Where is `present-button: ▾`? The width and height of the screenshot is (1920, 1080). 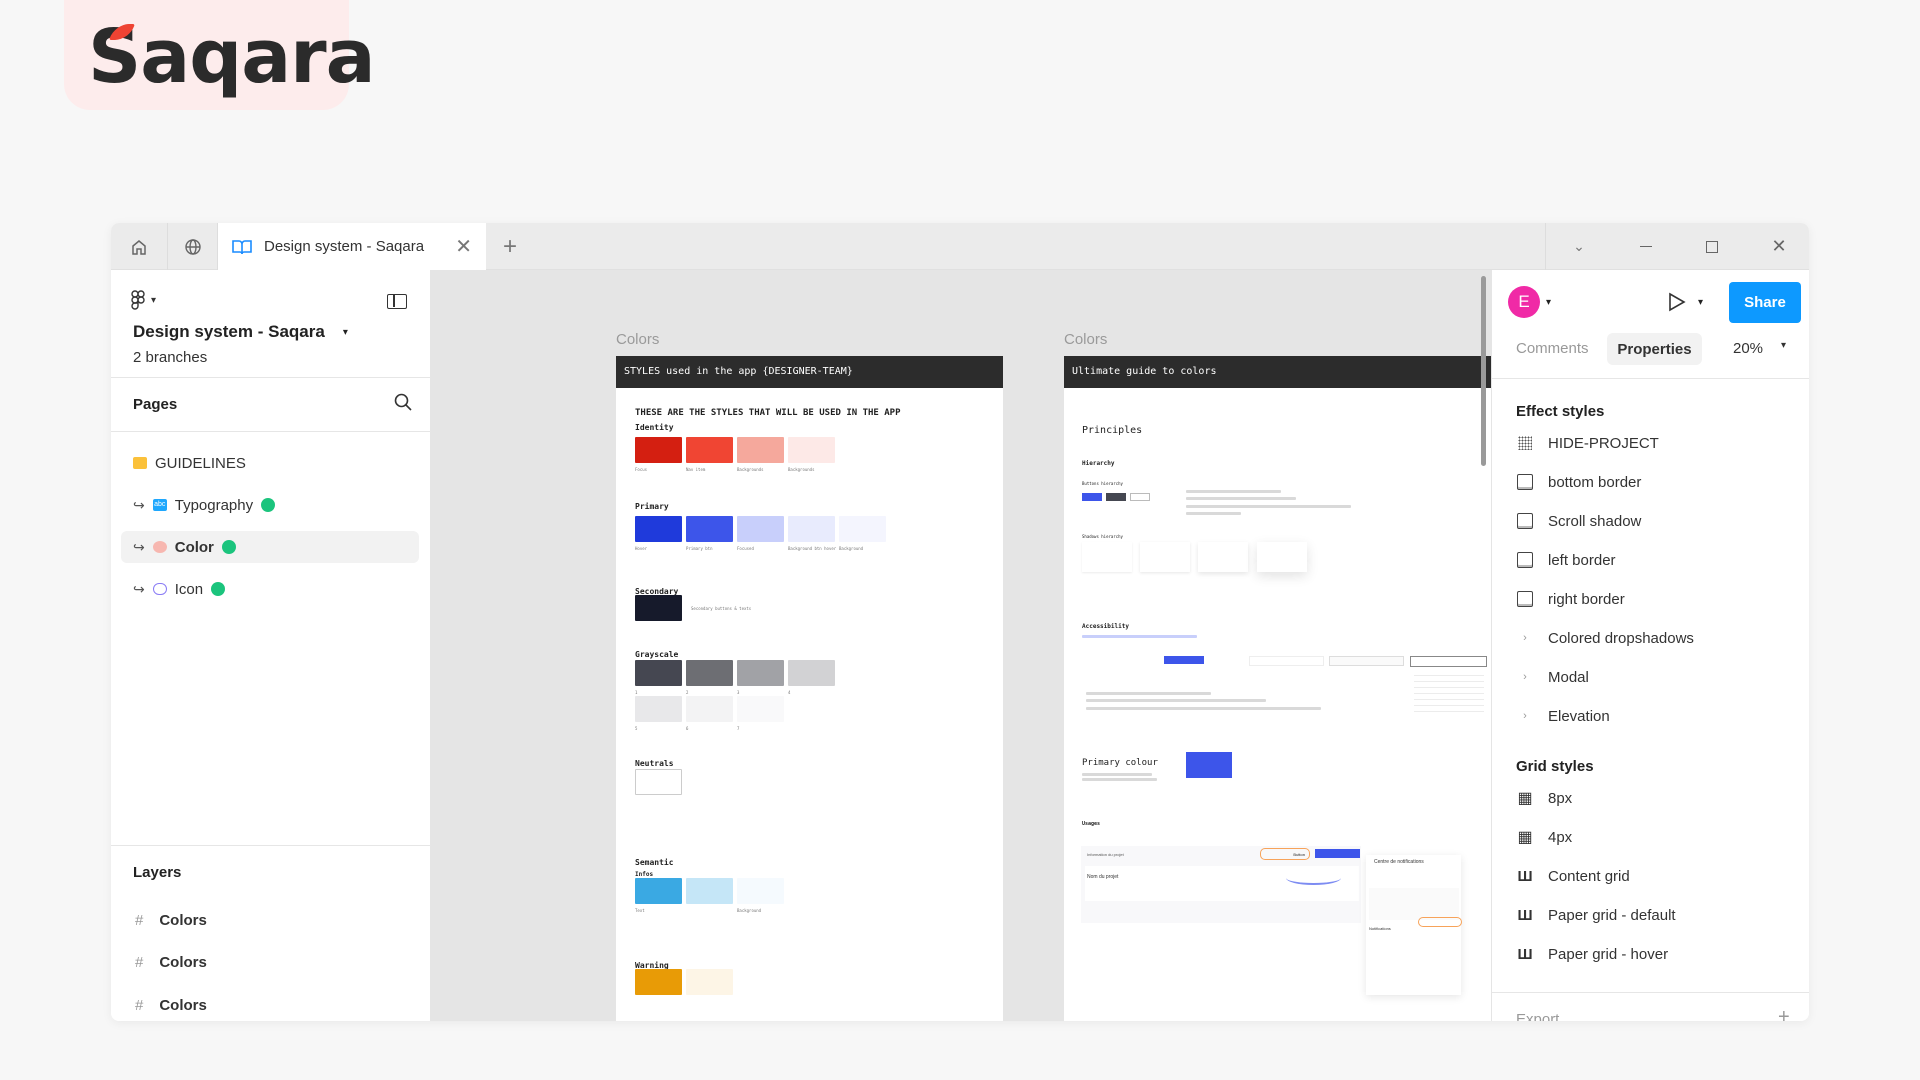
present-button: ▾ is located at coordinates (1685, 302).